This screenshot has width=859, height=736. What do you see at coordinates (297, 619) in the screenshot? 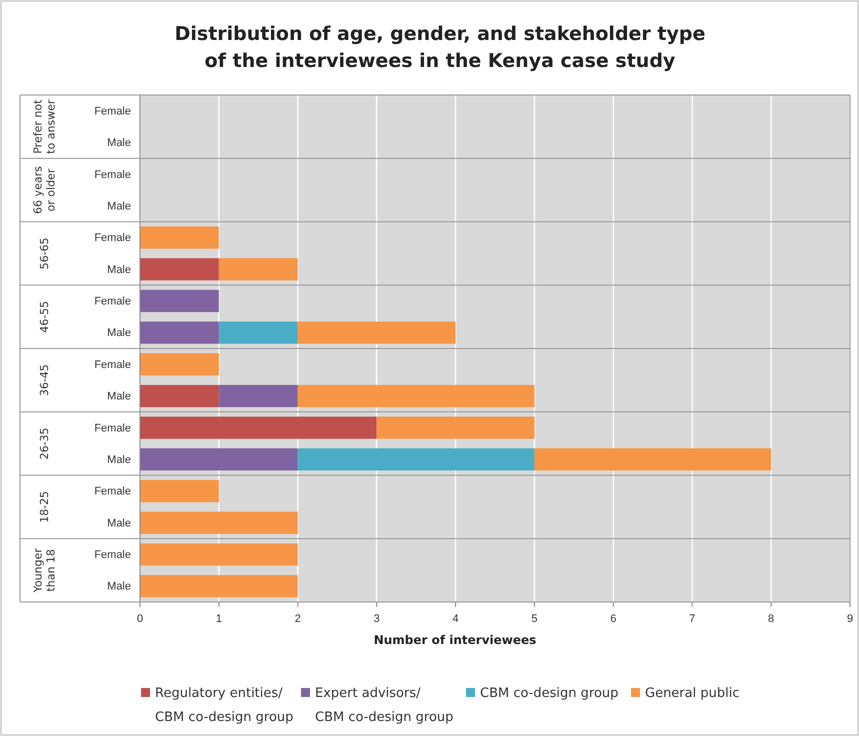
I see `x-tick-label: 2` at bounding box center [297, 619].